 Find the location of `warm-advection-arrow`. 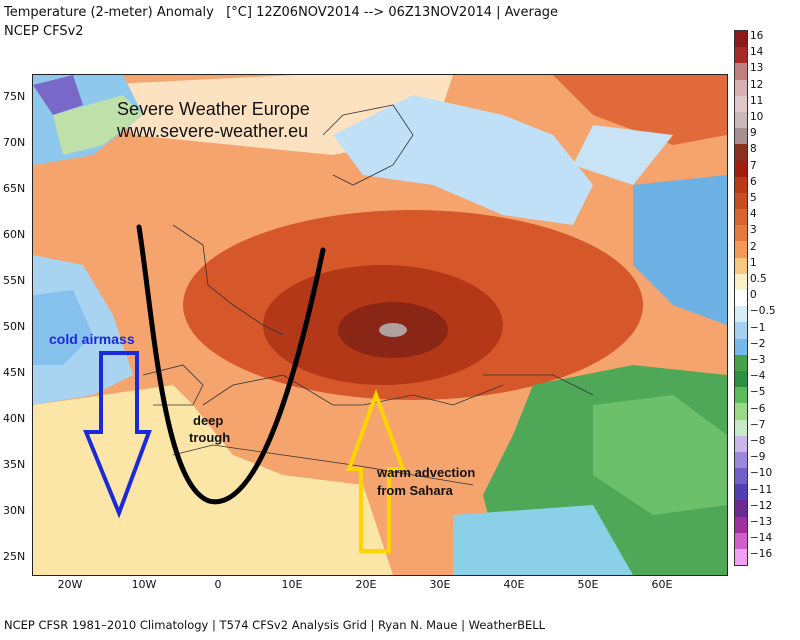

warm-advection-arrow is located at coordinates (376, 471).